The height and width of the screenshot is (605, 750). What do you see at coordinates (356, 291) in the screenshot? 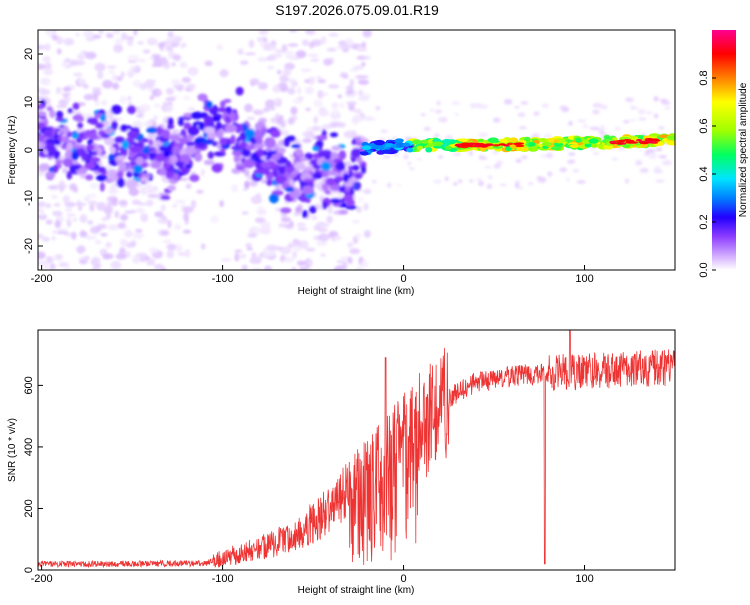
I see `spectrogram-x-label: Height of straight line (km)` at bounding box center [356, 291].